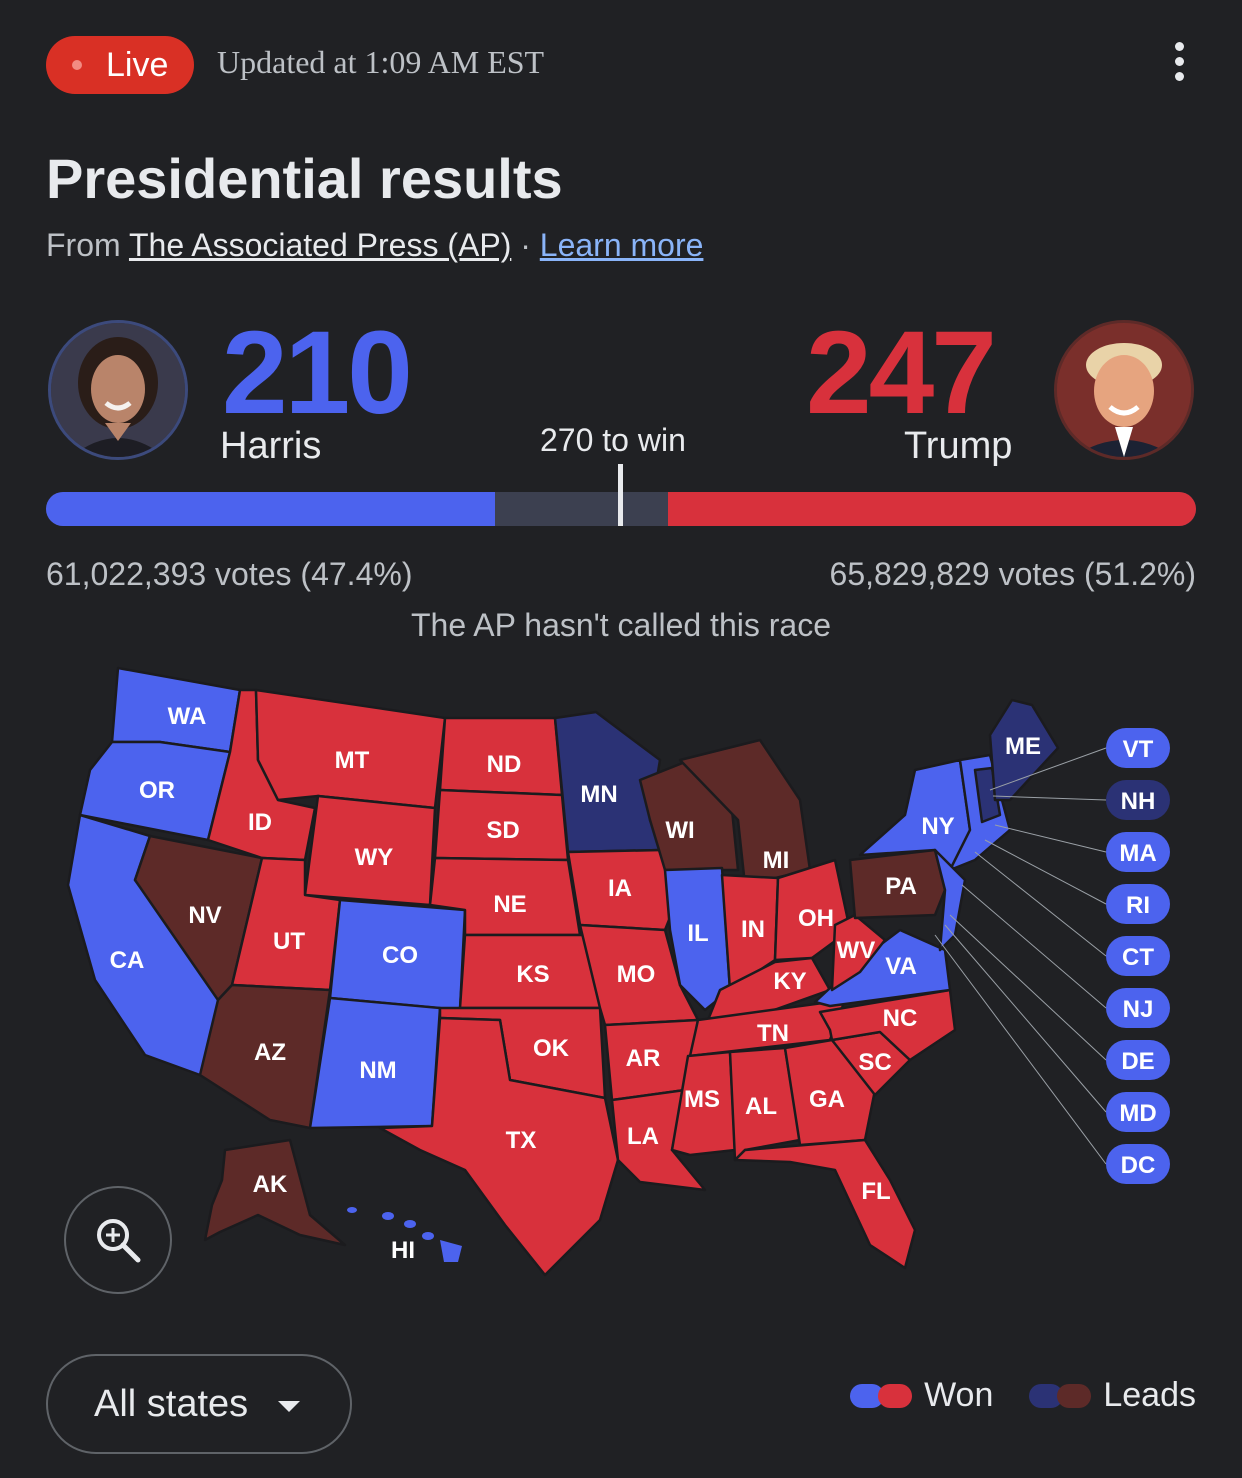 The height and width of the screenshot is (1478, 1242). What do you see at coordinates (403, 1250) in the screenshot?
I see `label-hi: HI` at bounding box center [403, 1250].